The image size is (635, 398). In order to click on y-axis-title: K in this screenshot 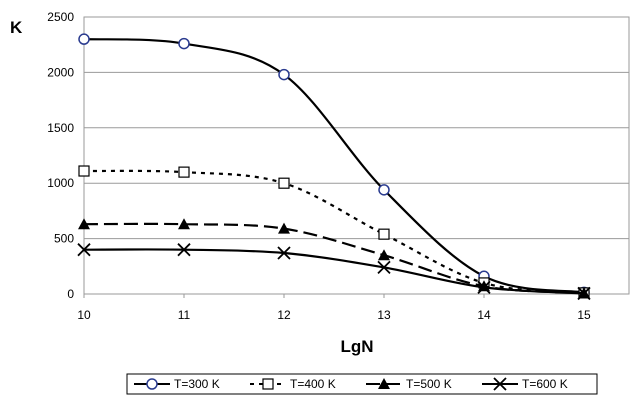, I will do `click(16, 27)`.